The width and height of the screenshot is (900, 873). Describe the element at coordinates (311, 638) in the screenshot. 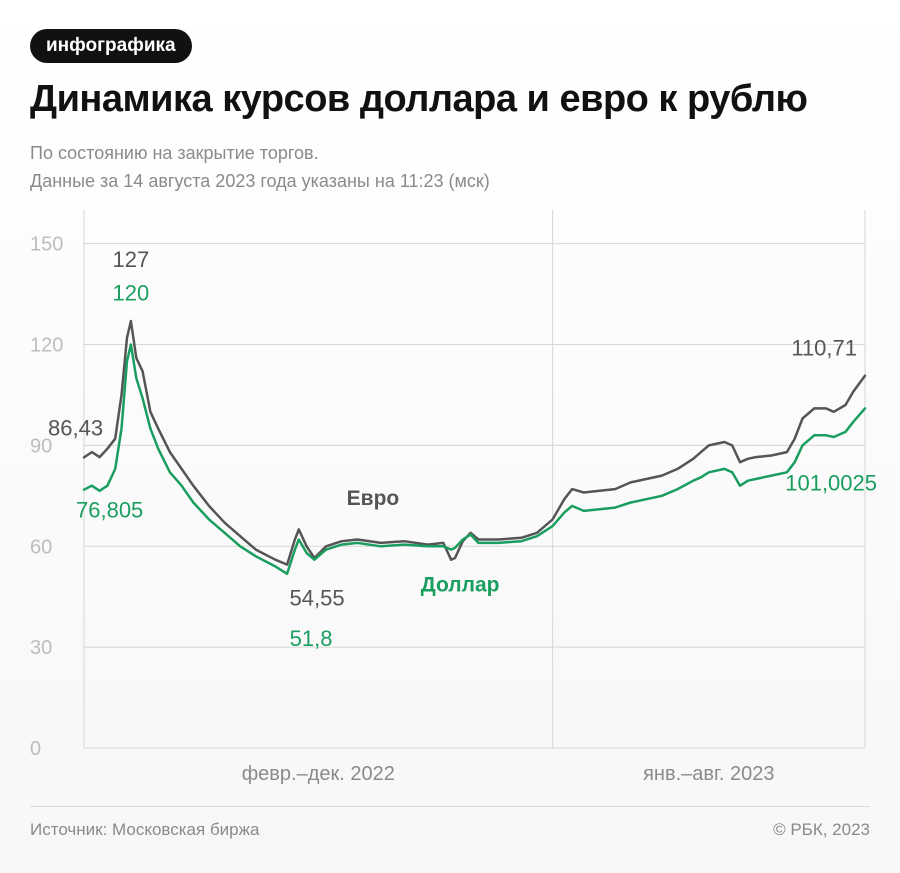

I see `data-label: 51,8` at that location.